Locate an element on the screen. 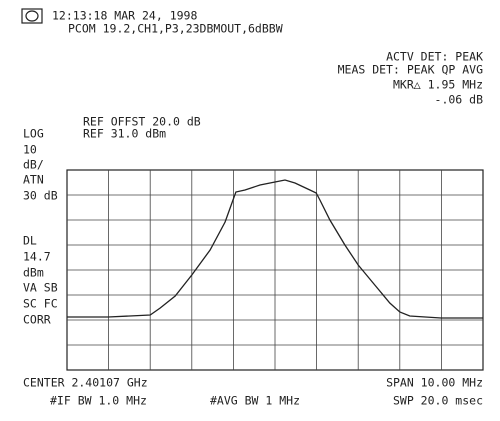 The width and height of the screenshot is (500, 421). annotation: PCOM 19.2,CH1,P3,23DBMOUT,6dBBW is located at coordinates (175, 29).